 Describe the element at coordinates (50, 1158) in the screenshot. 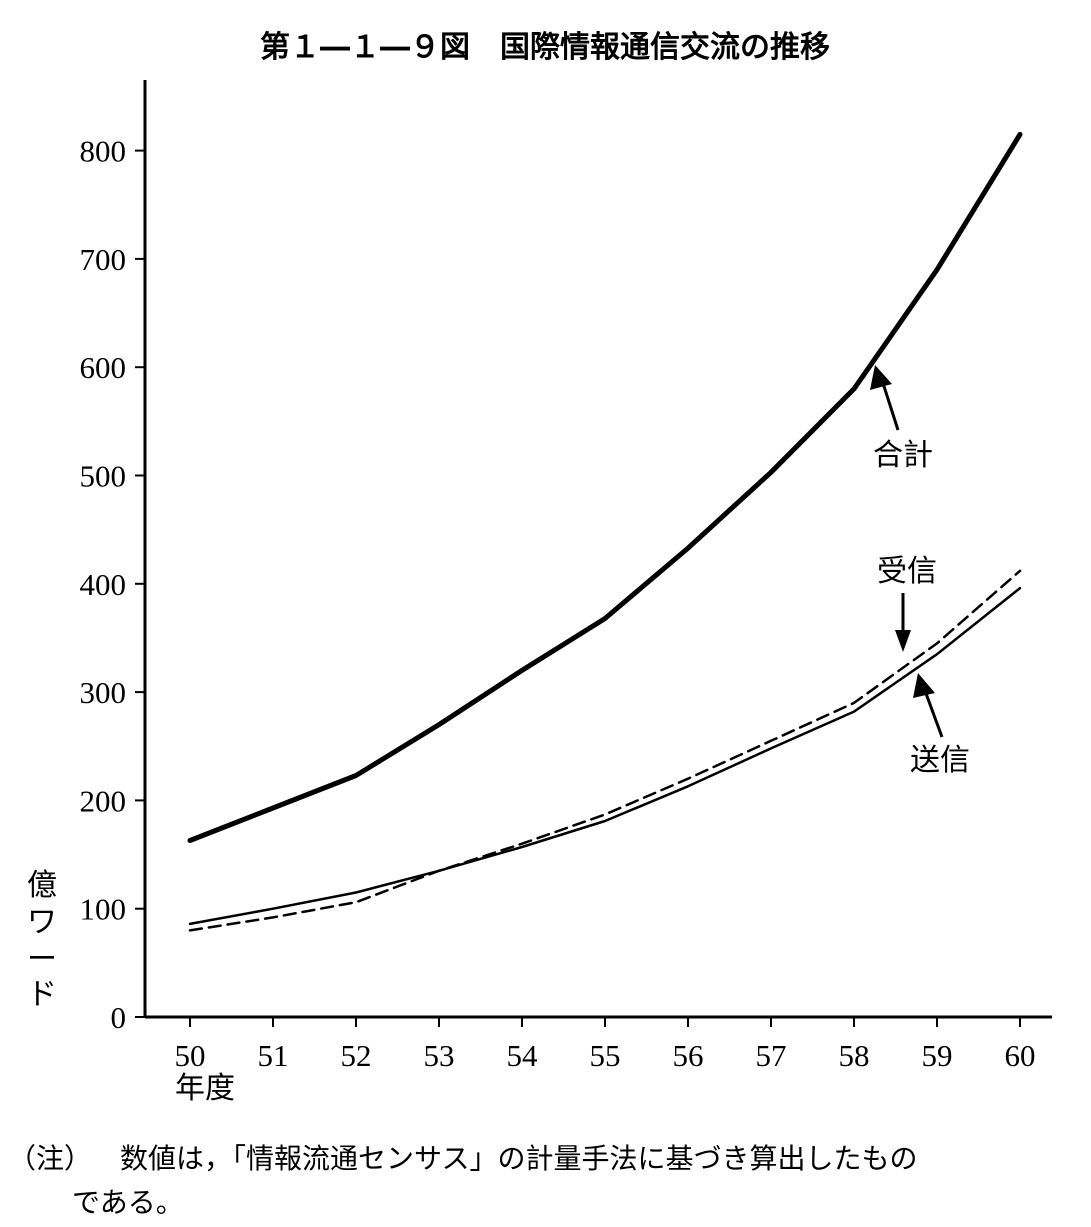

I see `footnote-prefix: （注）` at that location.